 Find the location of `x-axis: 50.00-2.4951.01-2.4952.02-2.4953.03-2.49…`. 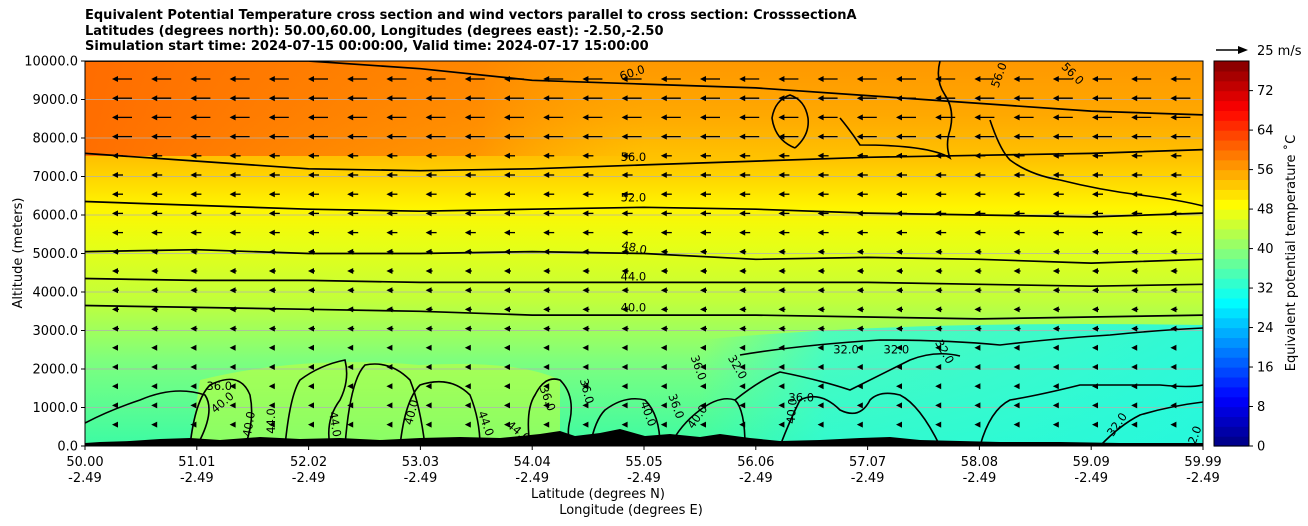

x-axis: 50.00-2.4951.01-2.4952.02-2.4953.03-2.49… is located at coordinates (644, 466).